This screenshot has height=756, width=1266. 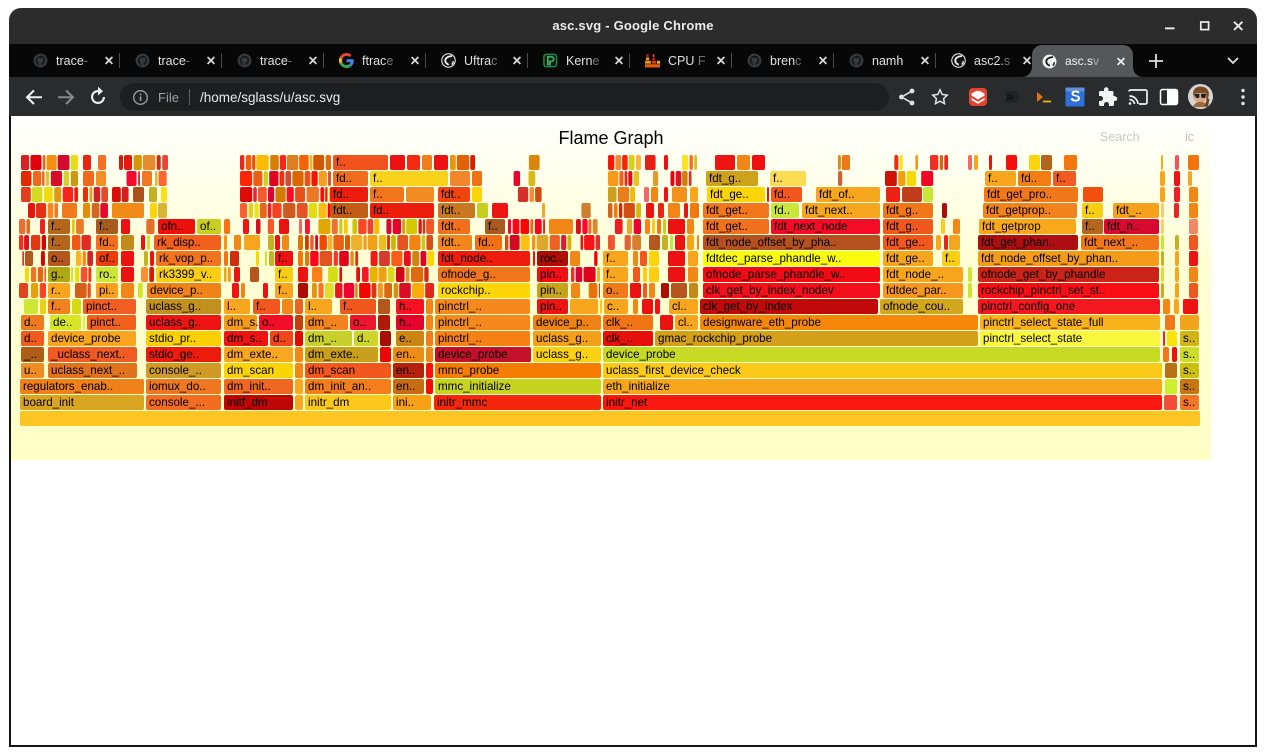 What do you see at coordinates (836, 194) in the screenshot?
I see `svg-text: fdt_of..` at bounding box center [836, 194].